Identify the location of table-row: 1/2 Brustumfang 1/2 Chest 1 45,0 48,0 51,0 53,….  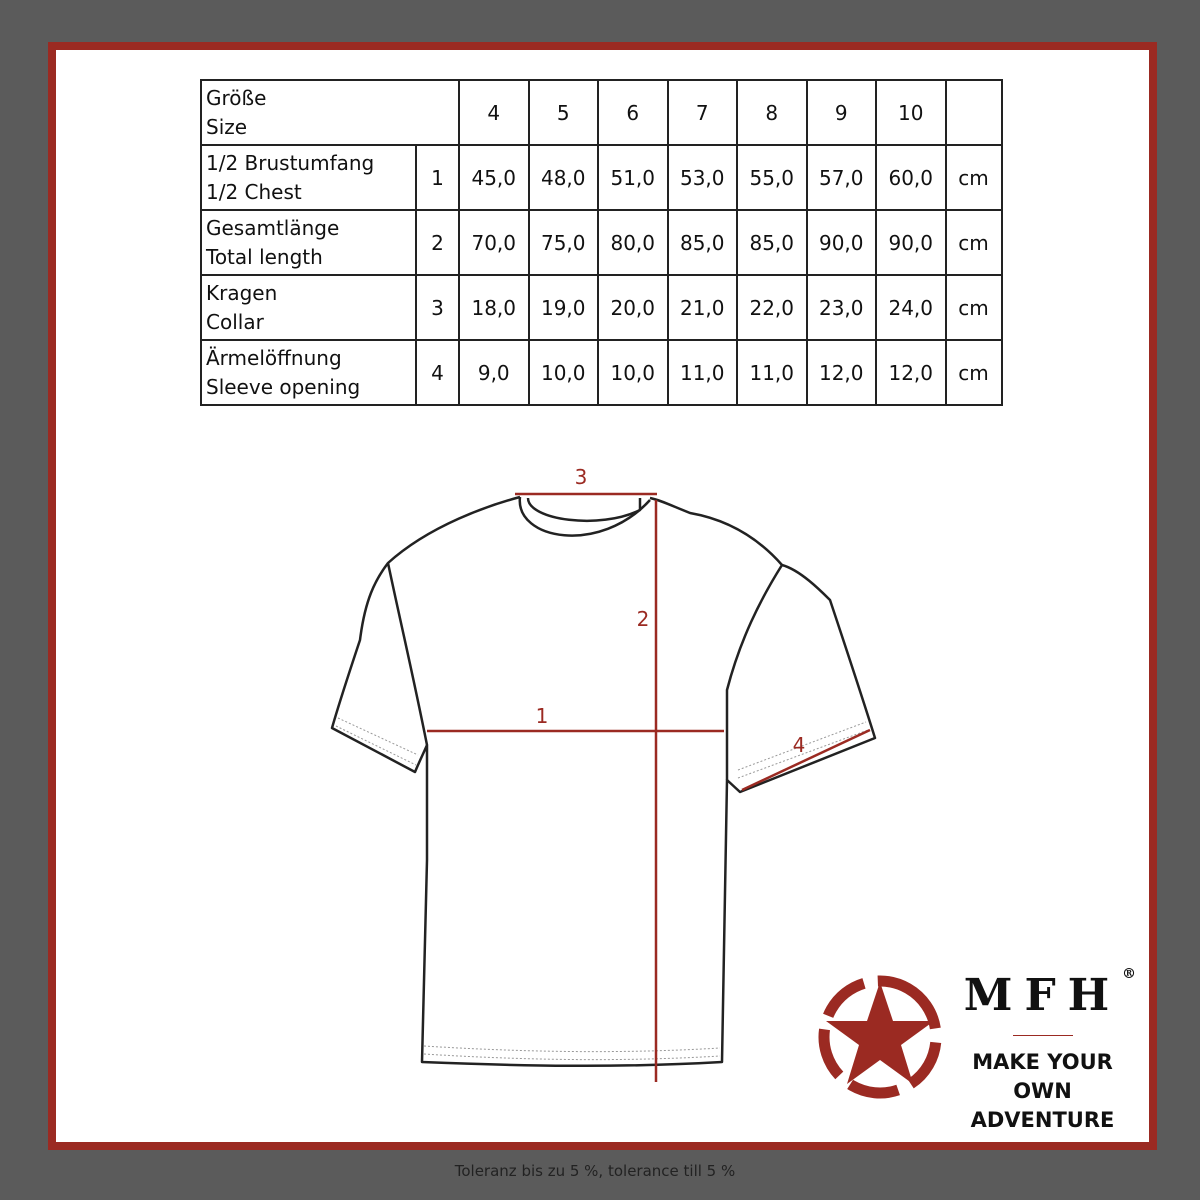
(601, 177).